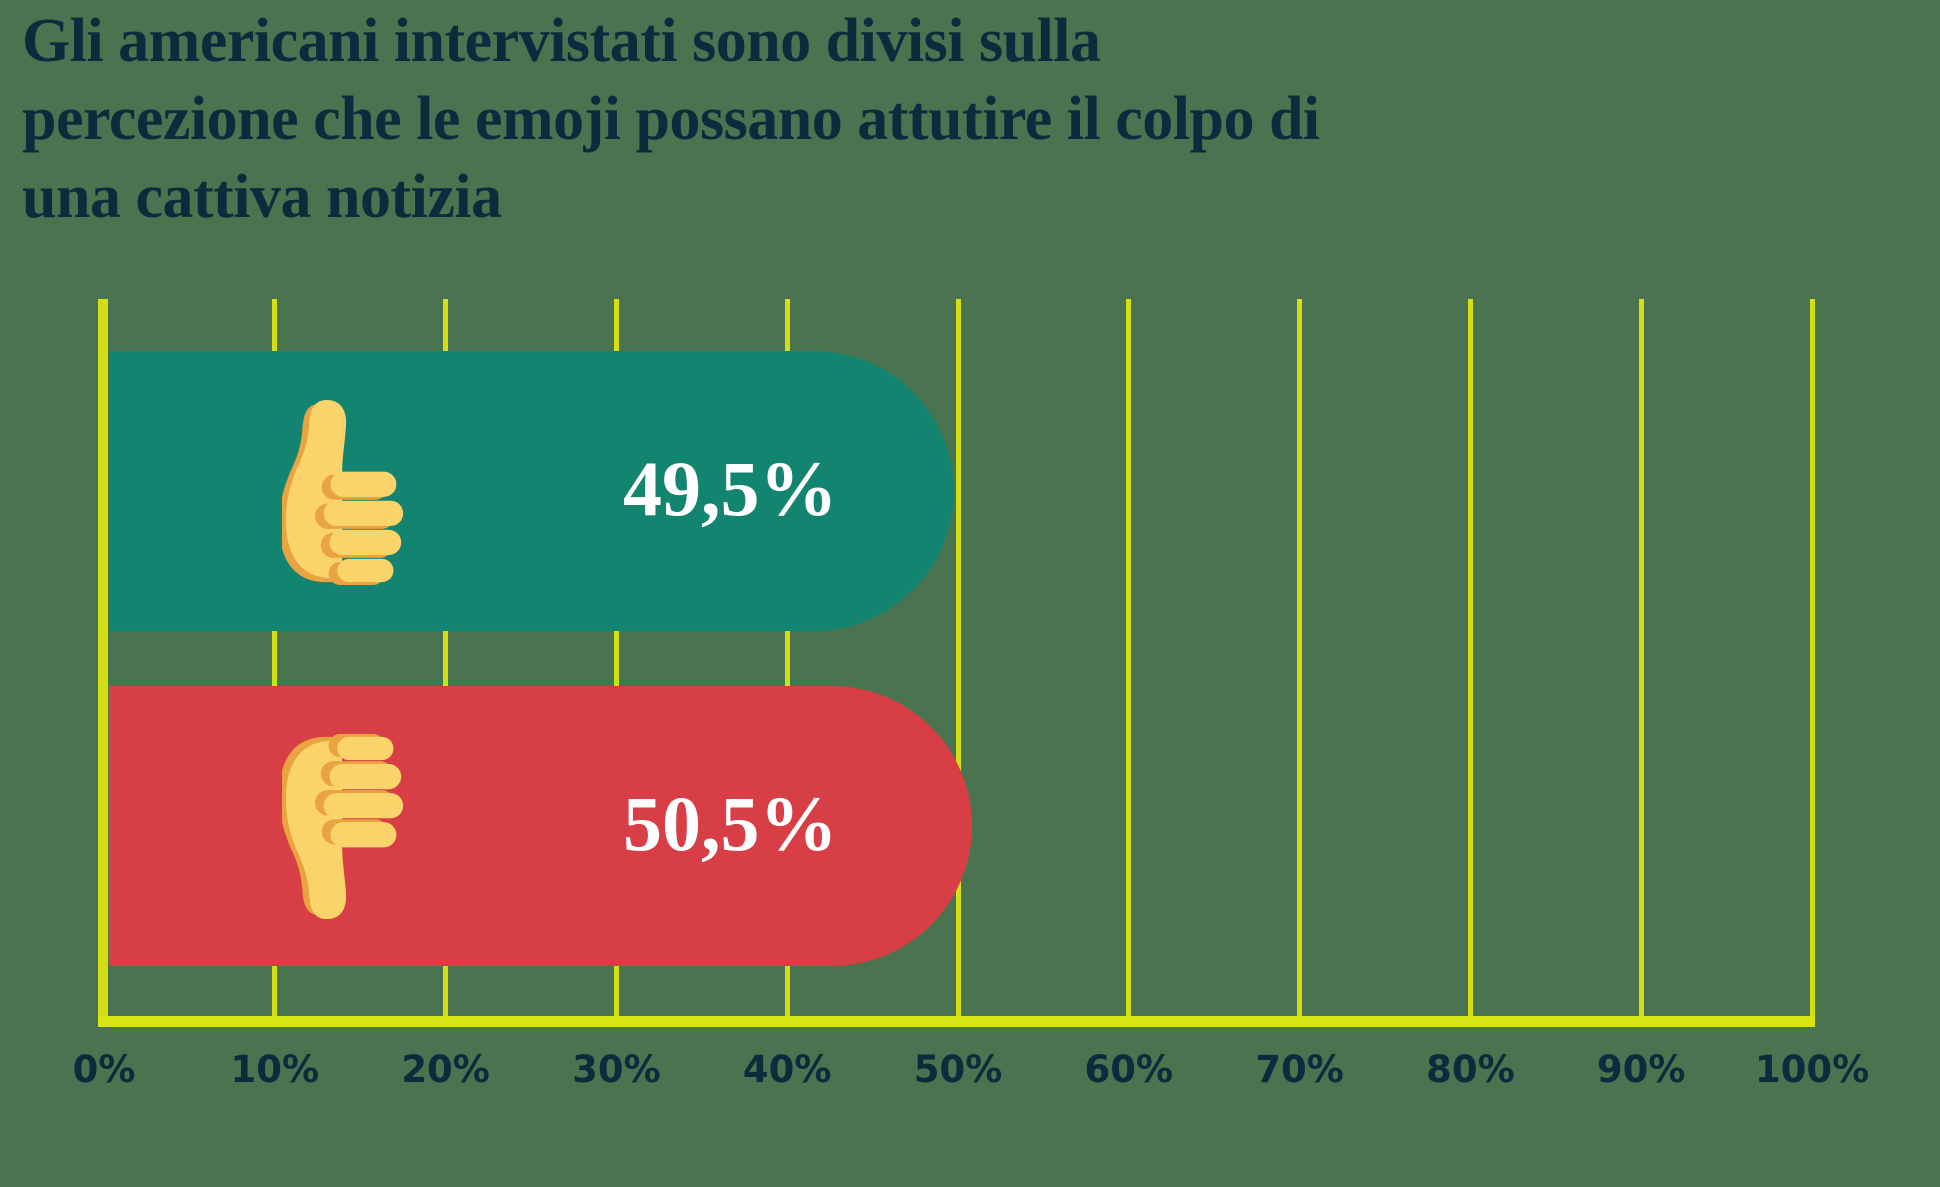 The width and height of the screenshot is (1940, 1187). What do you see at coordinates (343, 826) in the screenshot?
I see `thumbs-down-icon` at bounding box center [343, 826].